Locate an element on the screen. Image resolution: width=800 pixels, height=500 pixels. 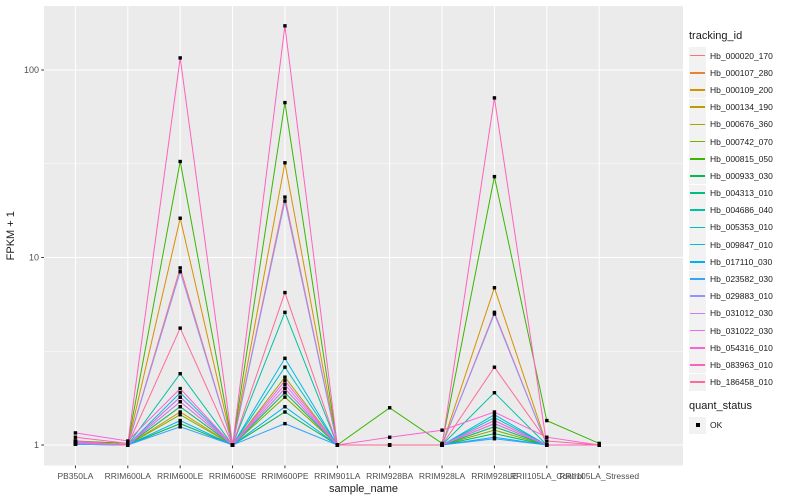
legend-title-quant-status: quant_status is located at coordinates (720, 405).